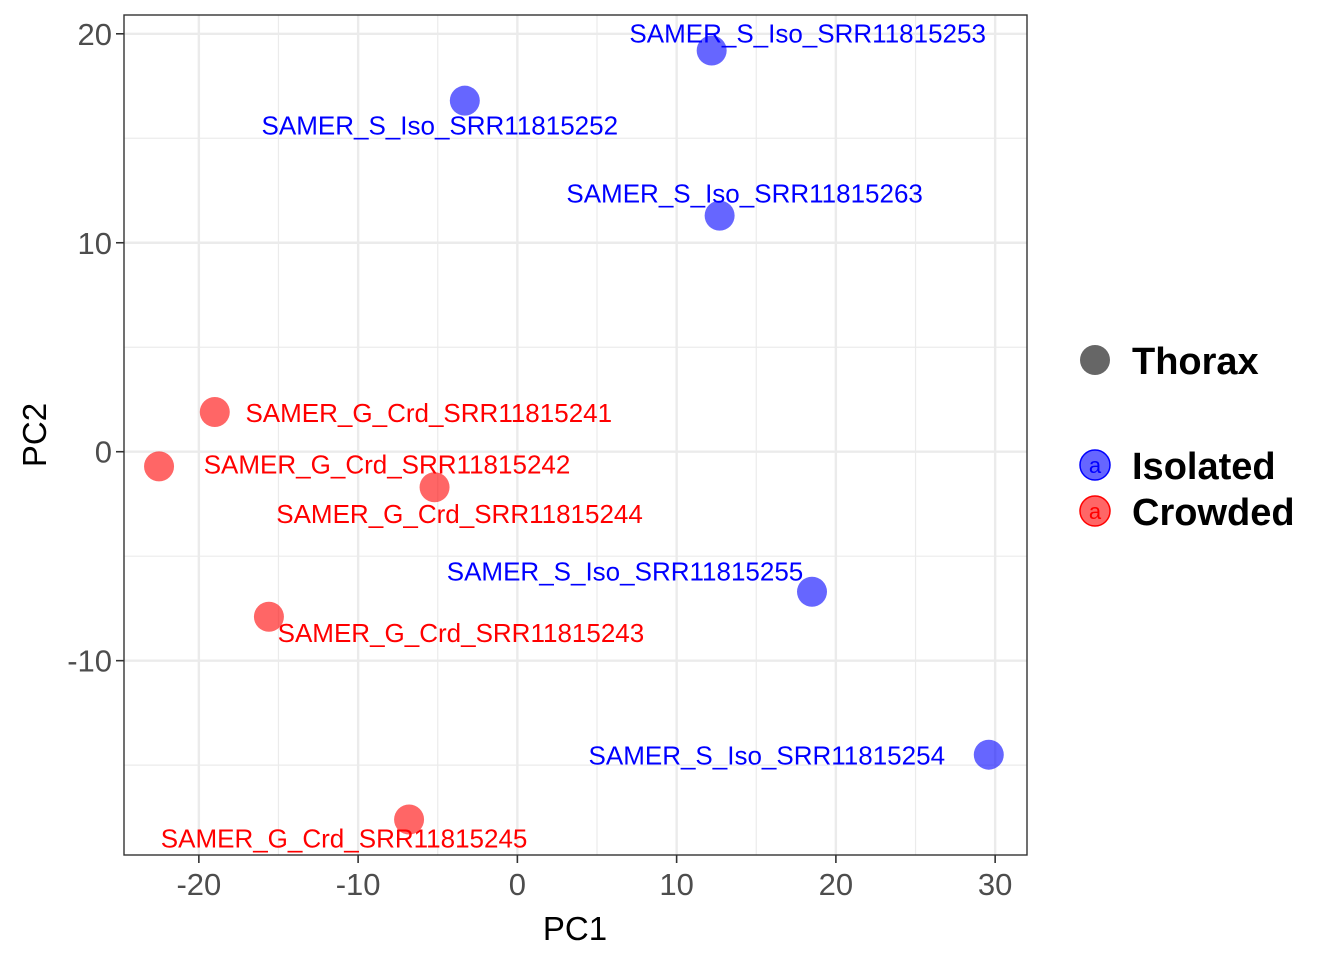 The height and width of the screenshot is (960, 1344). Describe the element at coordinates (34, 435) in the screenshot. I see `y-axis-title: PC2` at that location.